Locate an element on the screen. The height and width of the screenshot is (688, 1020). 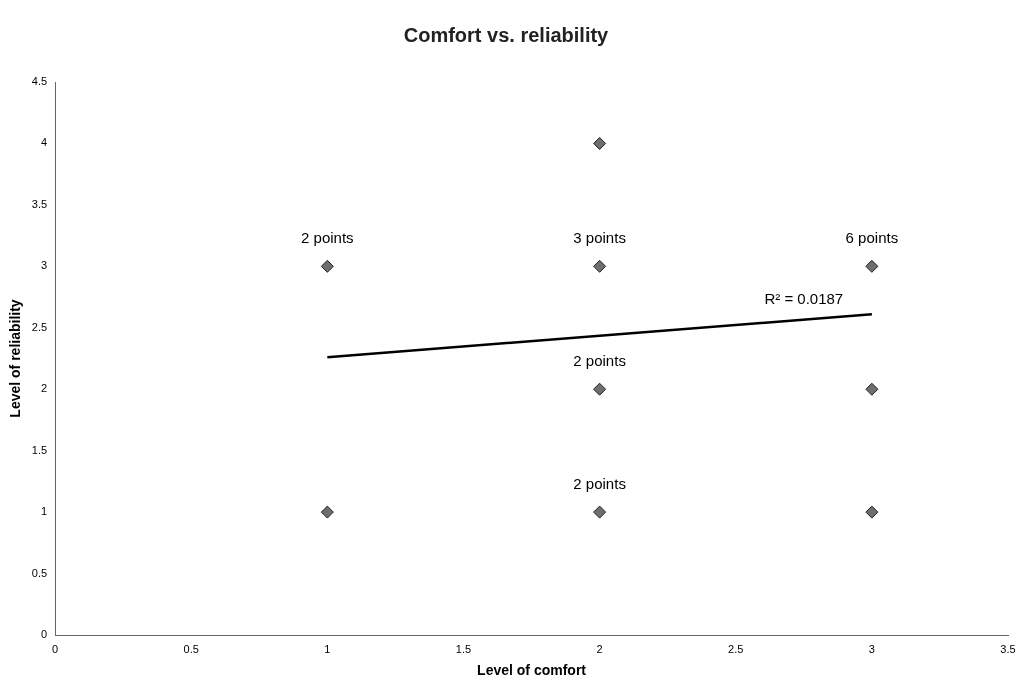
y-tick-label: 1.5 is located at coordinates (39, 449).